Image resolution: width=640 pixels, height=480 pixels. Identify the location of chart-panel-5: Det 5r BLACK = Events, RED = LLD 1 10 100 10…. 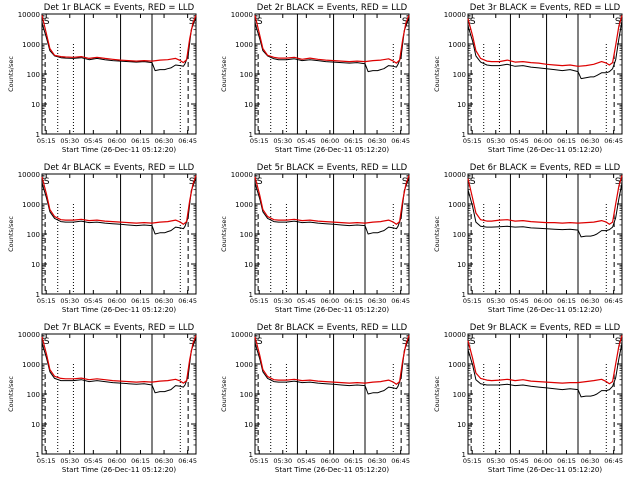
(315, 238).